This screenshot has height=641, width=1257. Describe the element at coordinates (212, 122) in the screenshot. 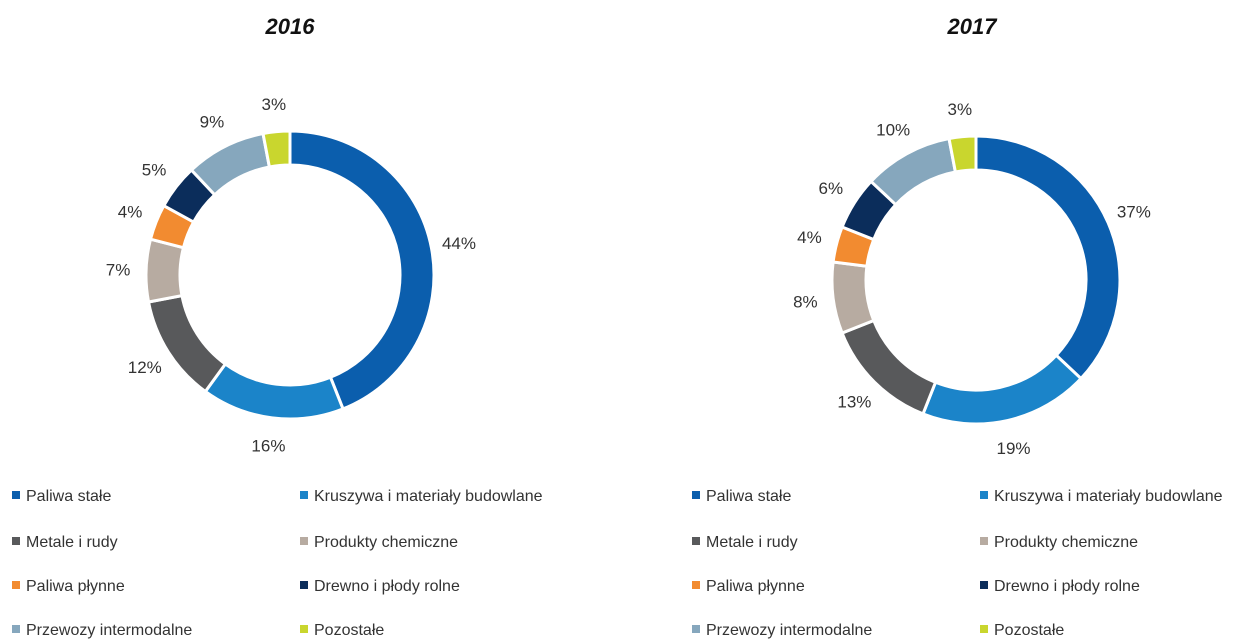

I see `slice-percent-label: 9%` at that location.